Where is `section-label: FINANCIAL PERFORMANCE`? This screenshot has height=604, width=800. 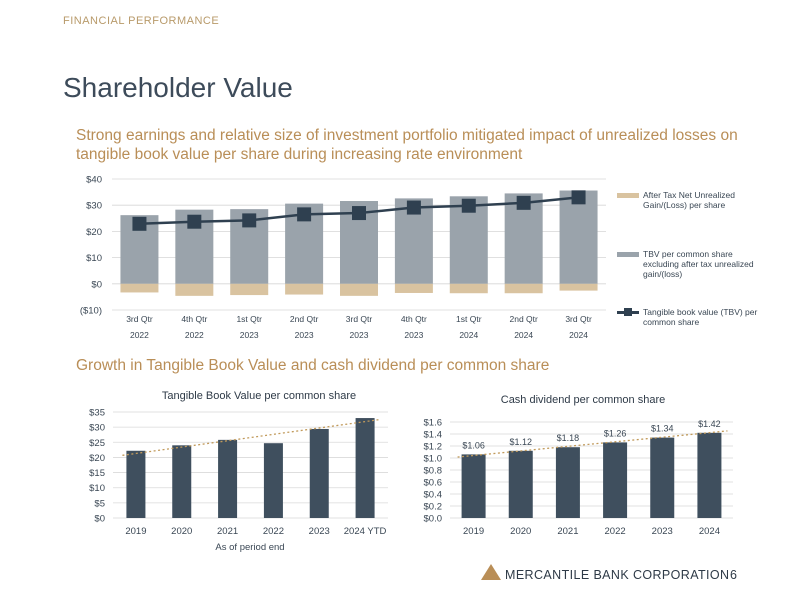
section-label: FINANCIAL PERFORMANCE is located at coordinates (141, 21).